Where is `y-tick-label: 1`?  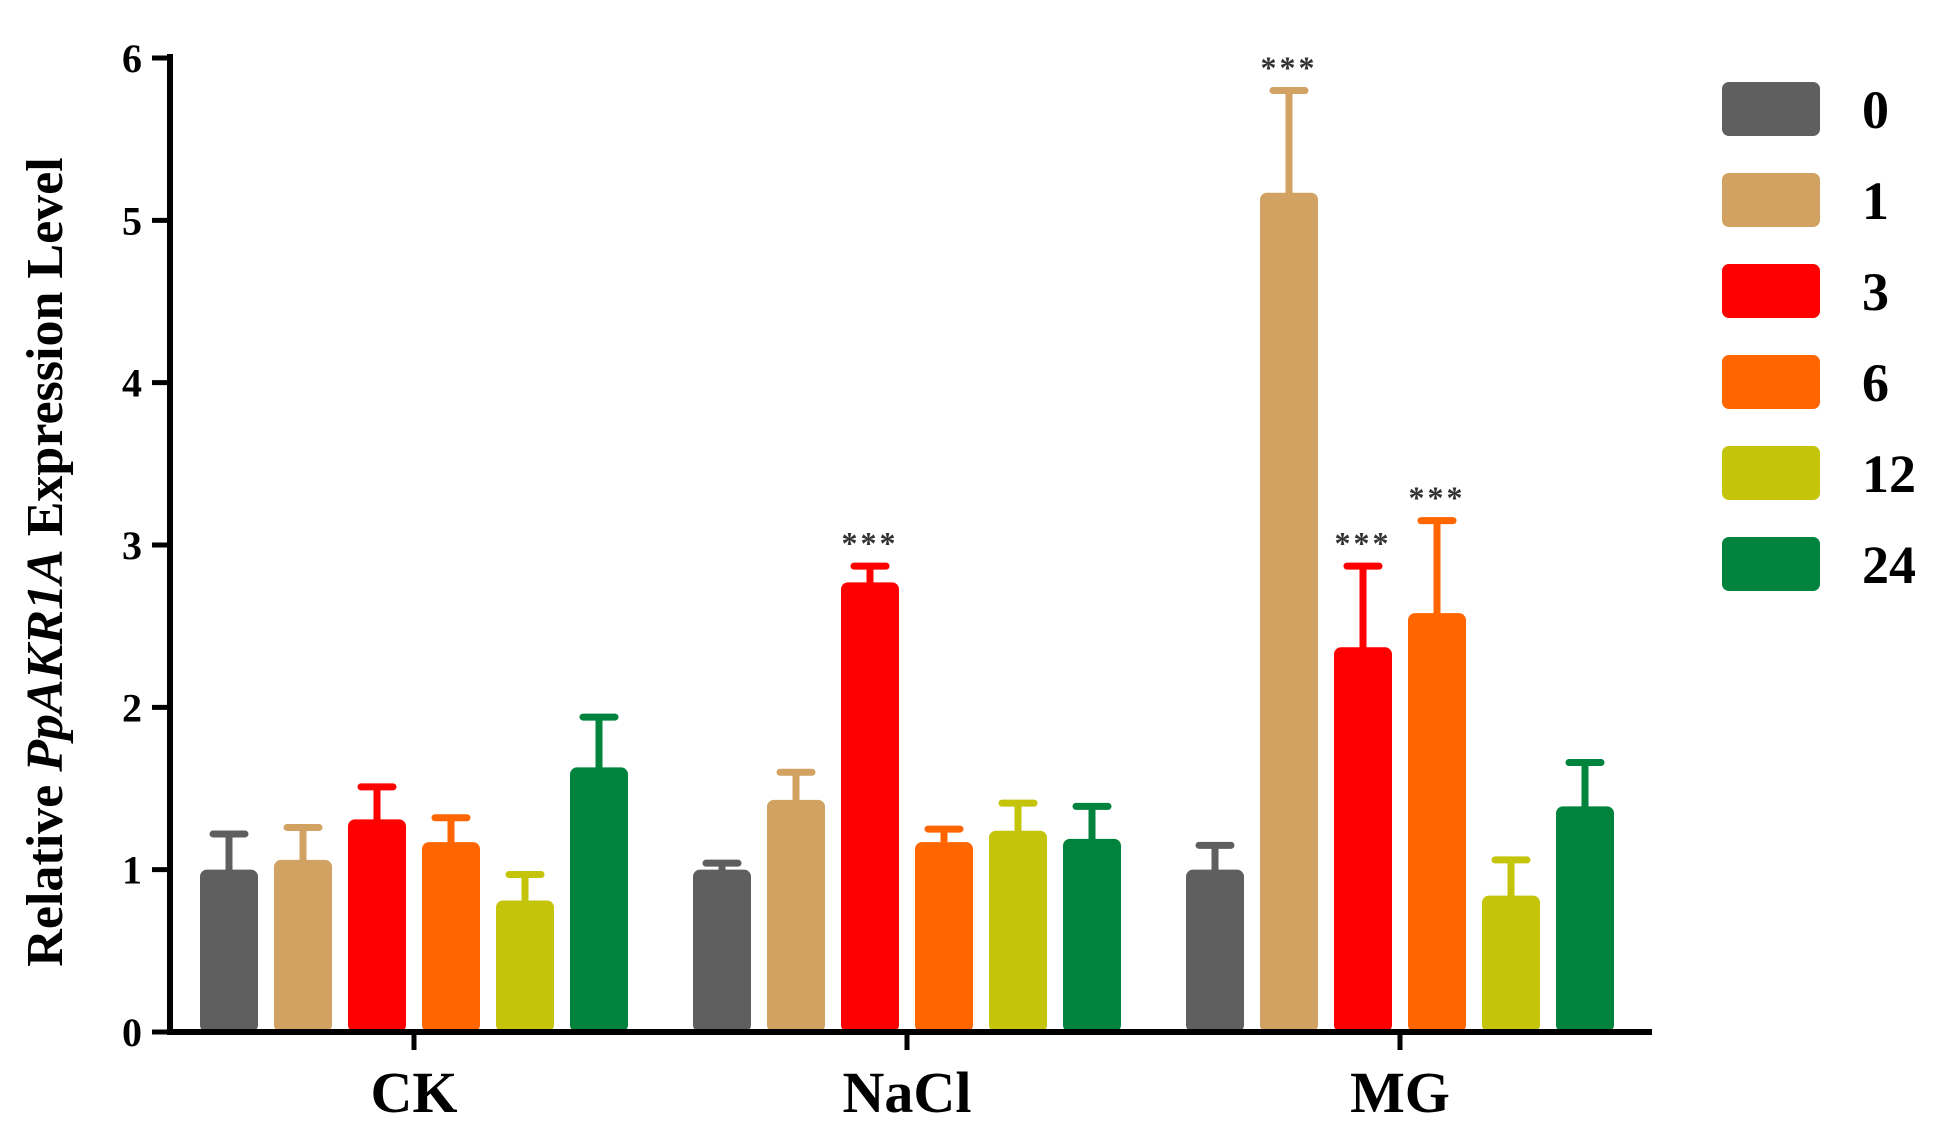
y-tick-label: 1 is located at coordinates (132, 870).